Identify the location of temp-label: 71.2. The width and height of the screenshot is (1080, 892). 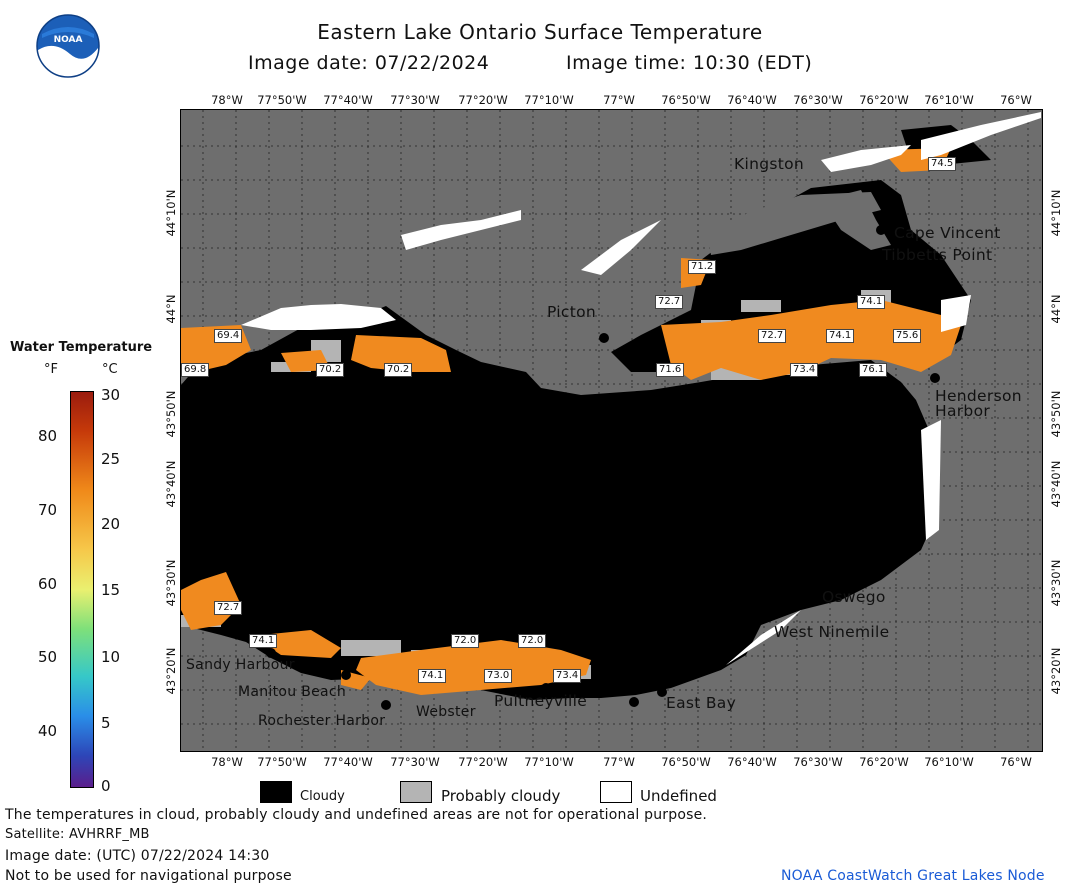
(702, 267).